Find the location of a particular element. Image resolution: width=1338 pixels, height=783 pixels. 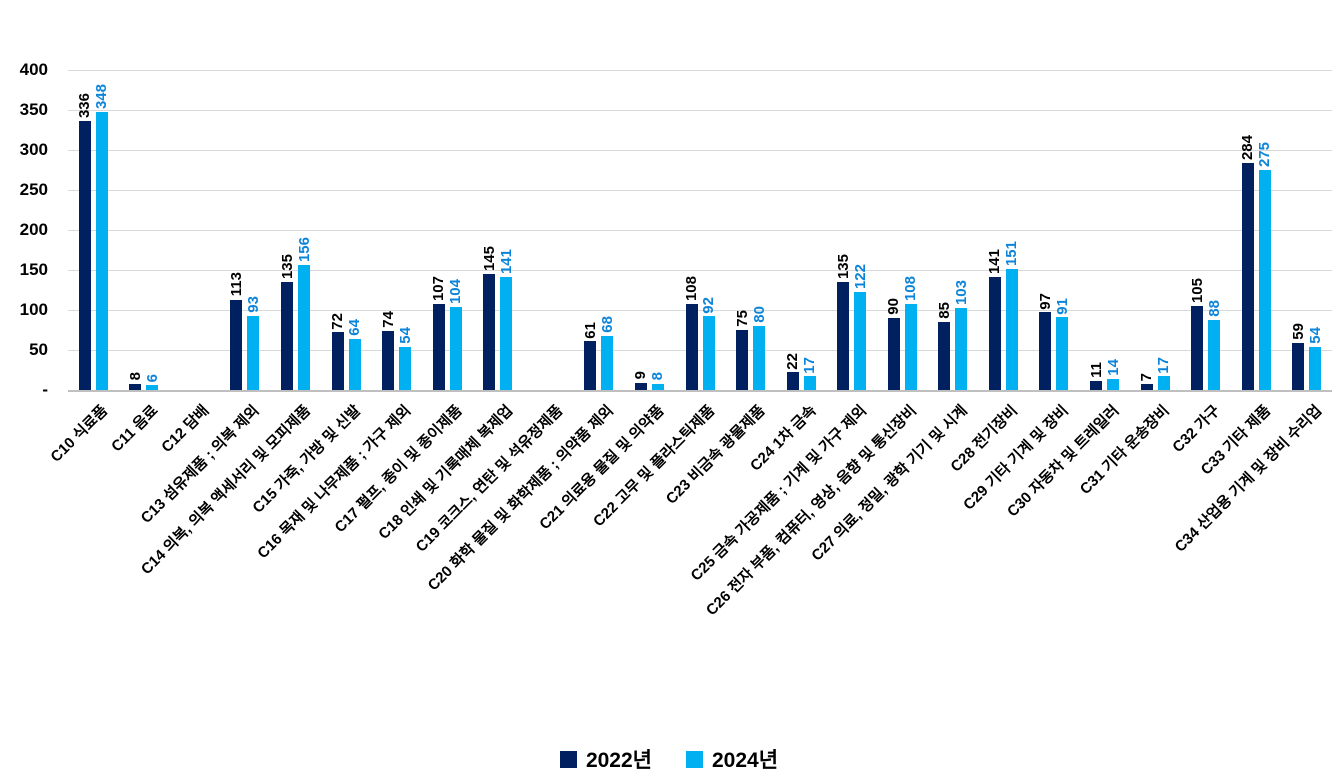

category-column: 85 103 is located at coordinates (953, 230).